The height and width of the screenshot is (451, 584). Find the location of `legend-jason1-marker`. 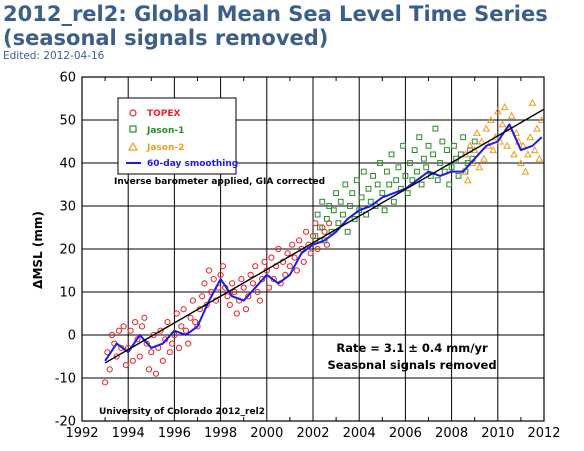

legend-jason1-marker is located at coordinates (133, 129).